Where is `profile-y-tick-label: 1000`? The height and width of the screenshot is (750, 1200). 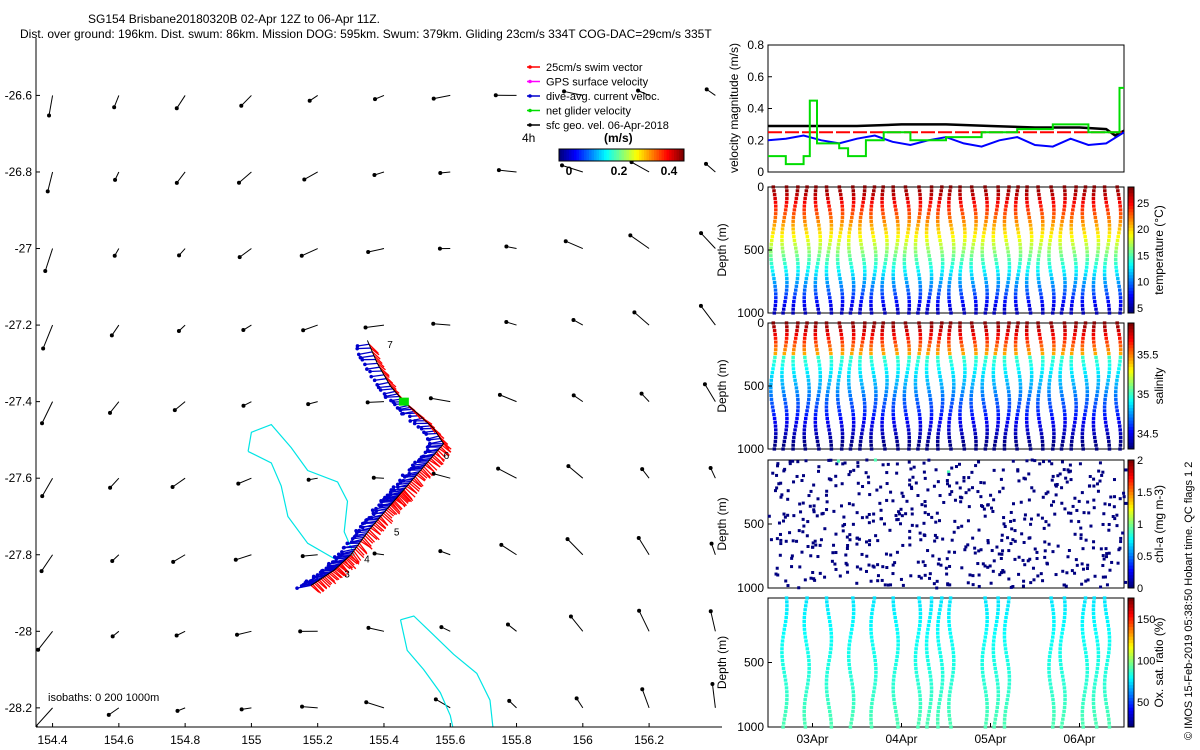 profile-y-tick-label: 1000 is located at coordinates (750, 588).